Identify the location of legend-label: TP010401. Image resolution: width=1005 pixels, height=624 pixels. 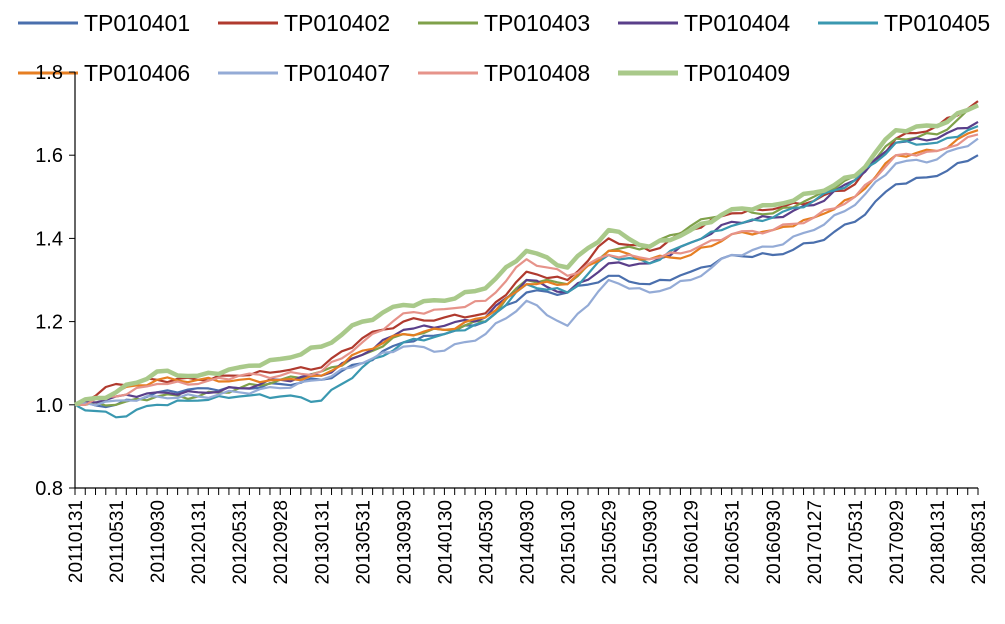
(137, 23).